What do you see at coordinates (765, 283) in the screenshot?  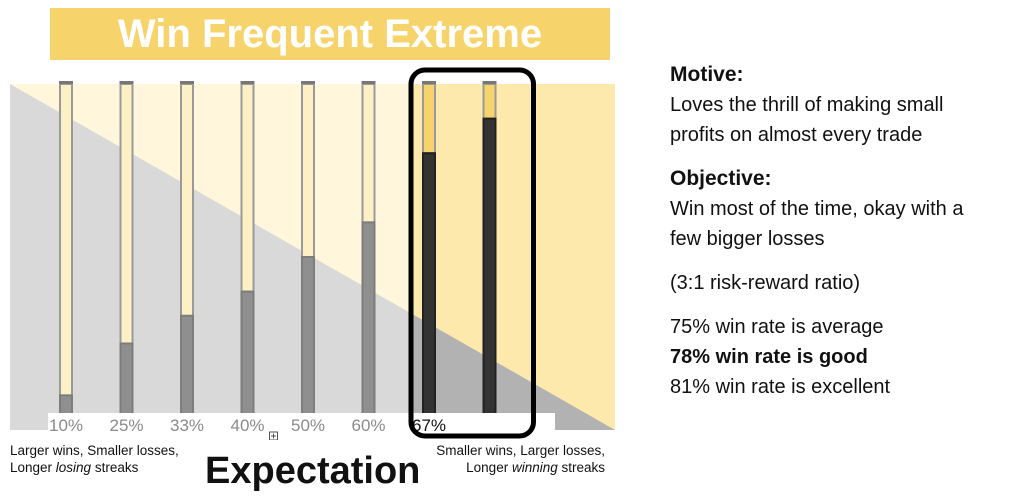 I see `risk-reward-ratio: (3:1 risk-reward ratio)` at bounding box center [765, 283].